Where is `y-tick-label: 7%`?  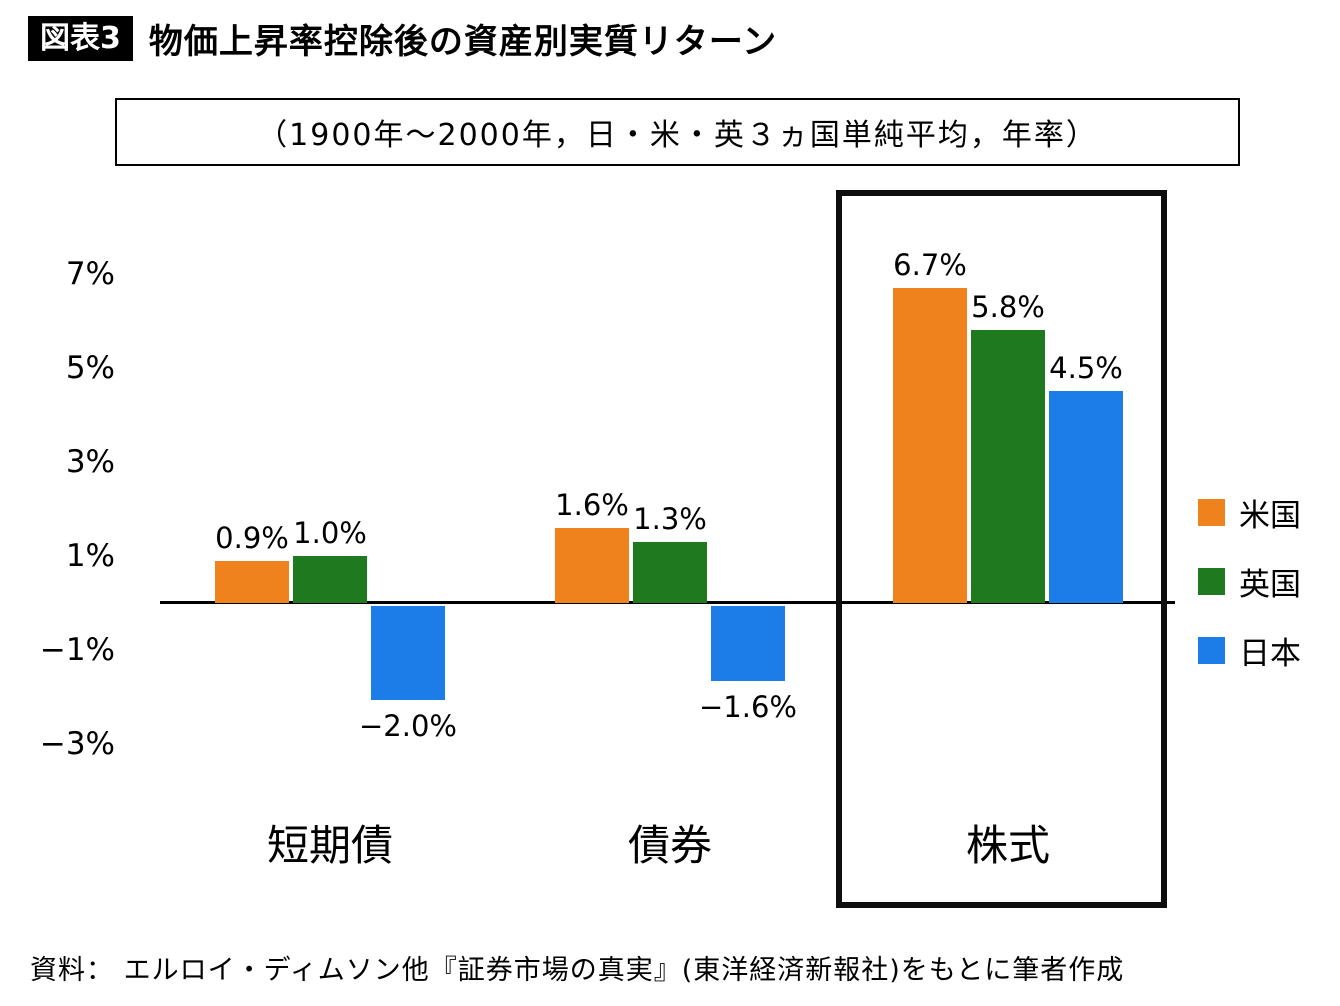
y-tick-label: 7% is located at coordinates (90, 274).